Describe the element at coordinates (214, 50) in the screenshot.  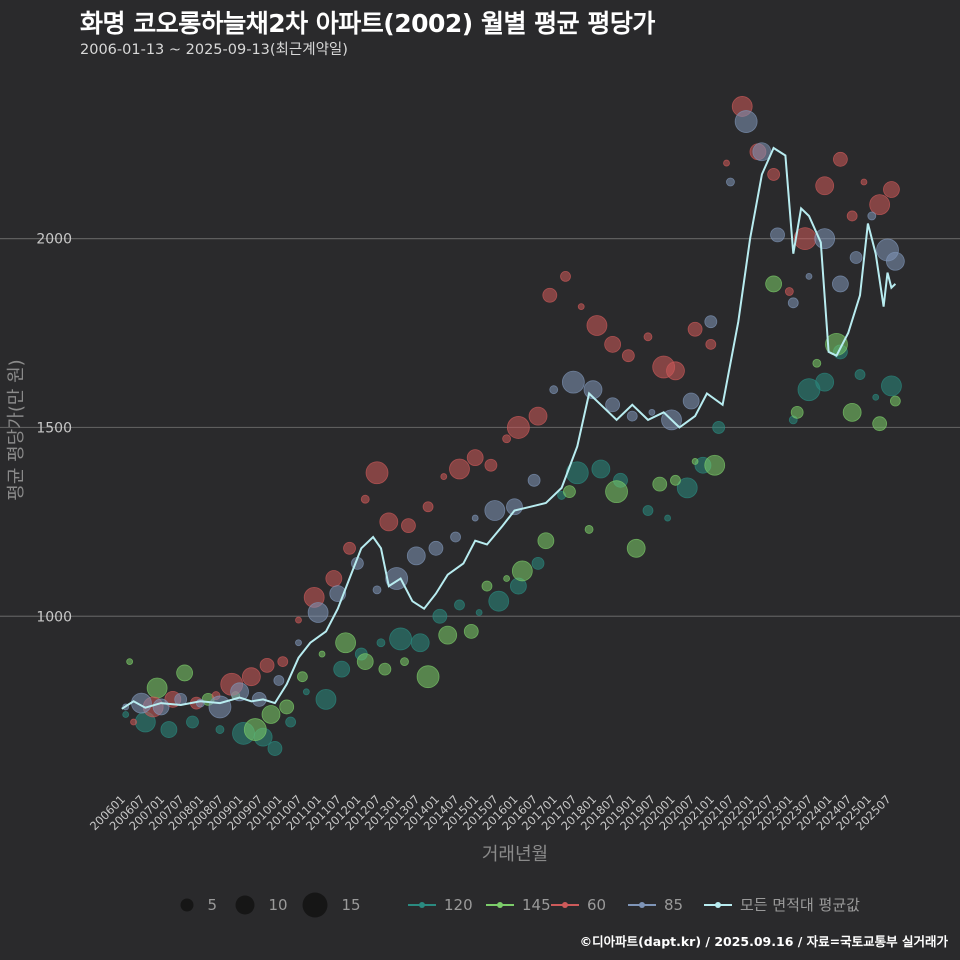
I see `chart-subtitle: 2006-01-13 ~ 2025-09-13(최근계약일)` at that location.